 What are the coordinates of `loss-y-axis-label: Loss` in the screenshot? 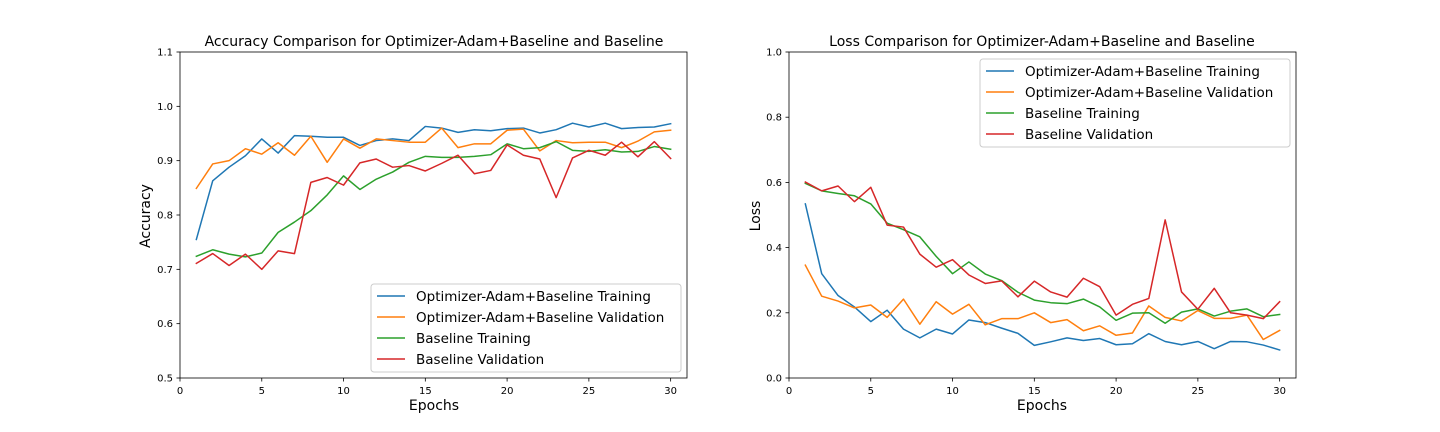 It's located at (756, 216).